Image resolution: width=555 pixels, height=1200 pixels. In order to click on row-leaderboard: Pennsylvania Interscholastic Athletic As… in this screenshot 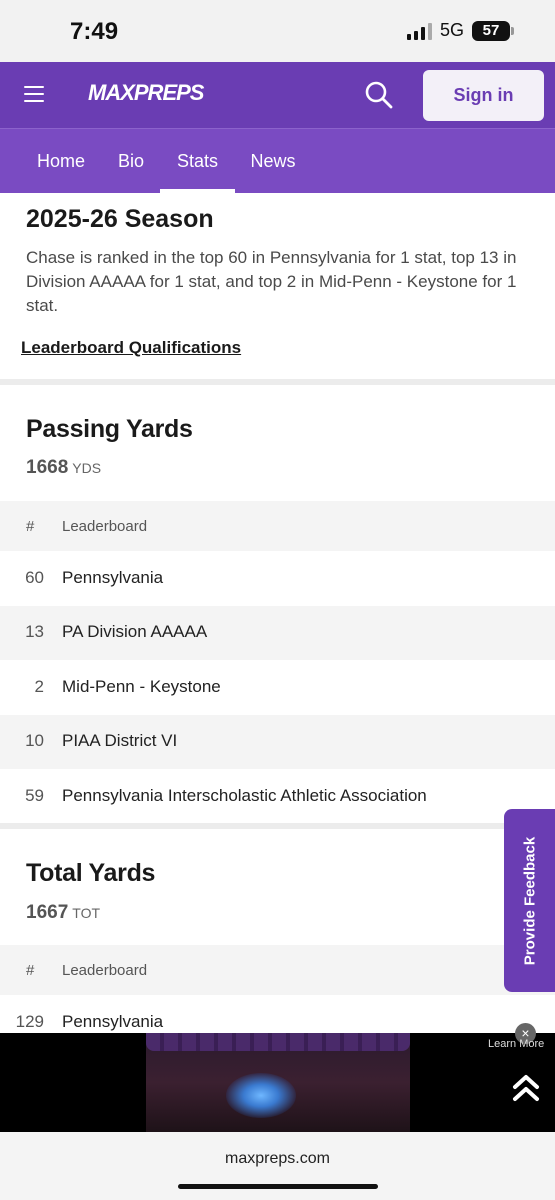, I will do `click(244, 795)`.